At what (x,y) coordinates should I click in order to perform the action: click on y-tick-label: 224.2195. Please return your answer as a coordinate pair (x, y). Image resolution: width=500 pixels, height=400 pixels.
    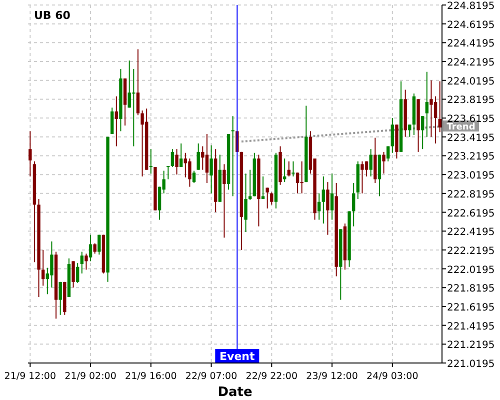
    Looking at the image, I should click on (471, 63).